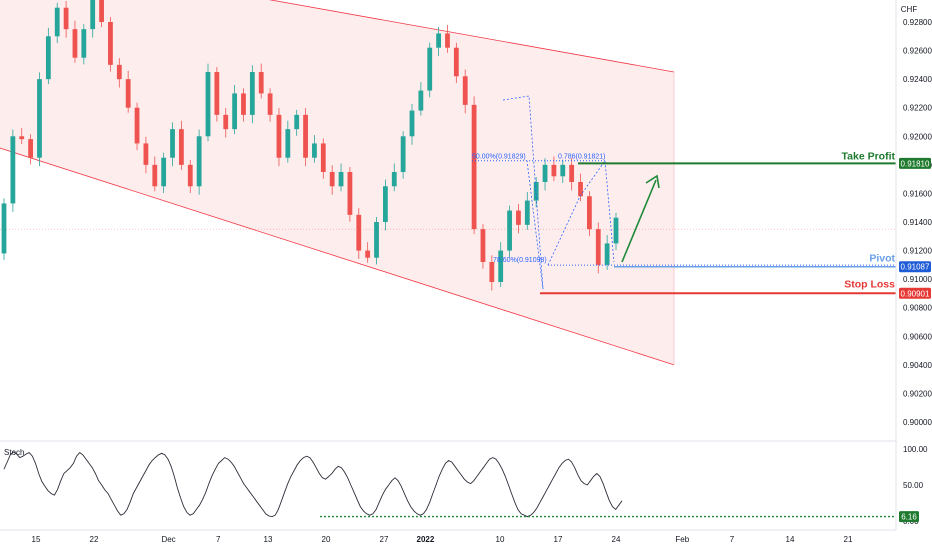 The image size is (932, 550). I want to click on pivot-price-tag: 0.91087, so click(915, 267).